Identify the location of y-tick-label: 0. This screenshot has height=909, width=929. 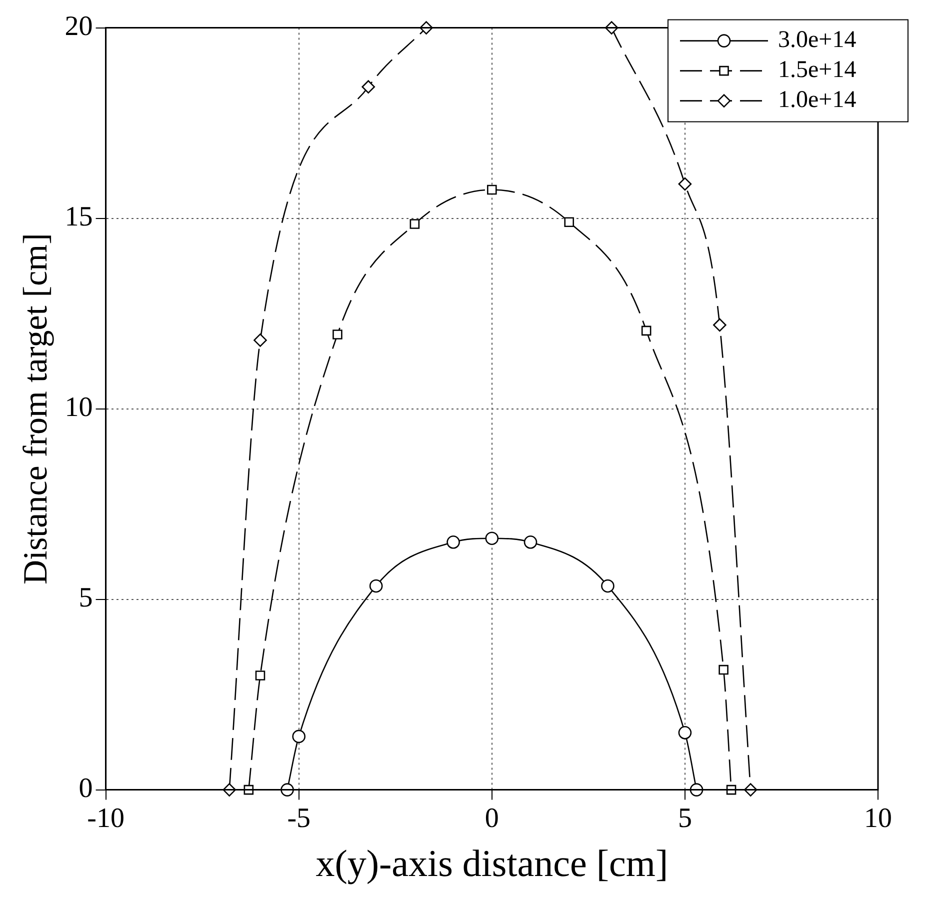
(85, 788).